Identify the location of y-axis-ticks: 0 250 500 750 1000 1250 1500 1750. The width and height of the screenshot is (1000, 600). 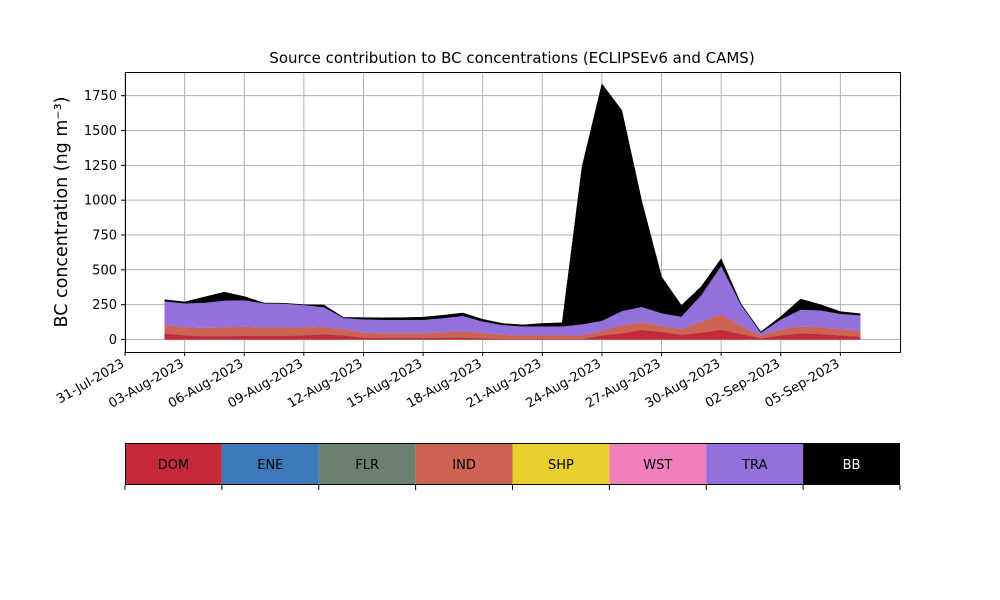
(104, 218).